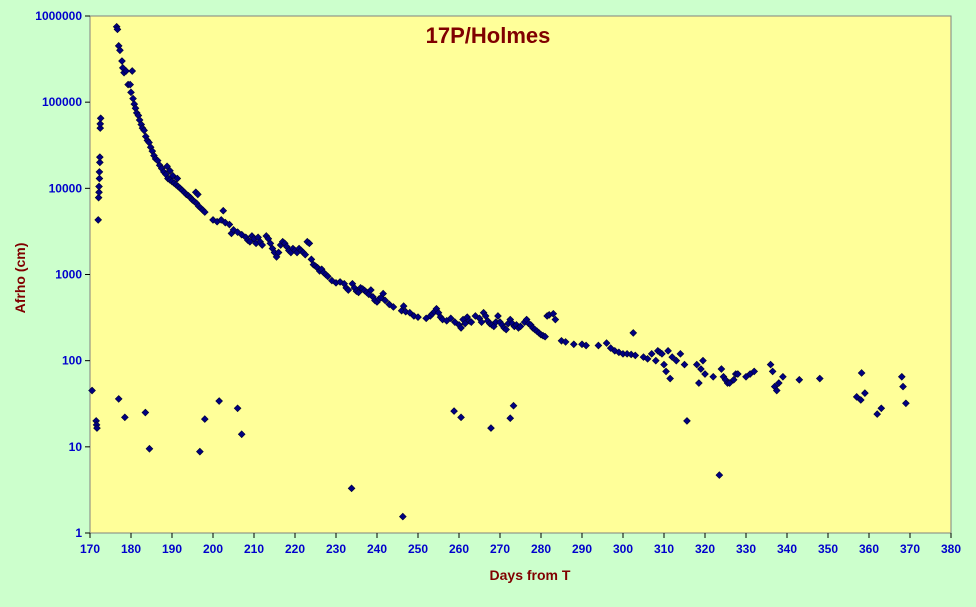 This screenshot has height=607, width=976. What do you see at coordinates (459, 549) in the screenshot?
I see `x-tick-label: 260` at bounding box center [459, 549].